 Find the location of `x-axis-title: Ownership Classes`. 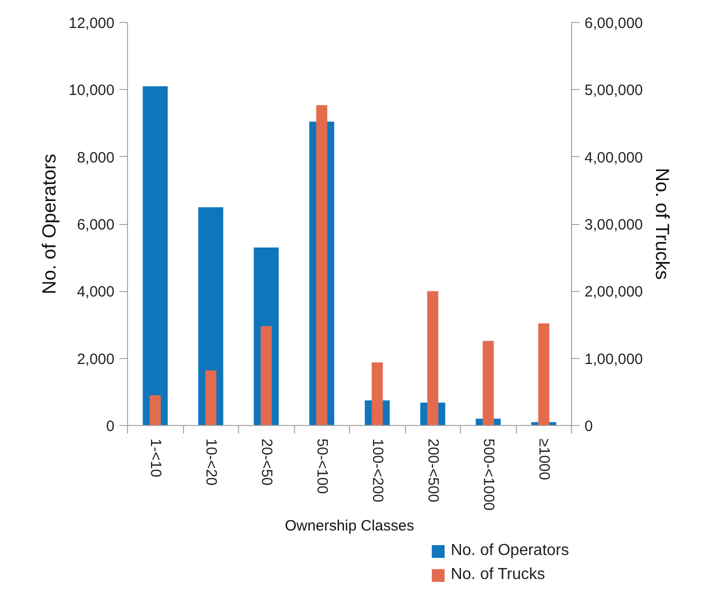

x-axis-title: Ownership Classes is located at coordinates (349, 526).